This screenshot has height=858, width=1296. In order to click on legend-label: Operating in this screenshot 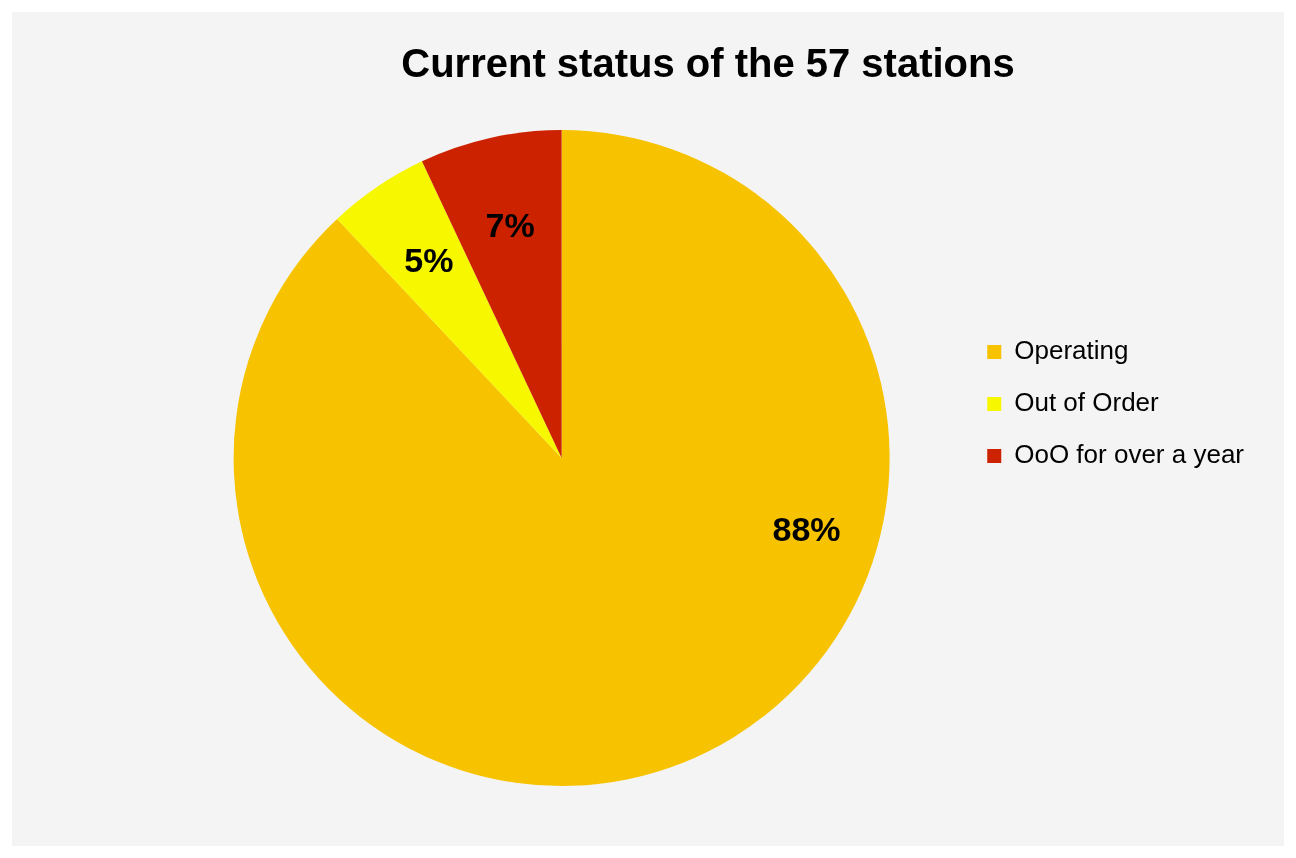, I will do `click(1071, 350)`.